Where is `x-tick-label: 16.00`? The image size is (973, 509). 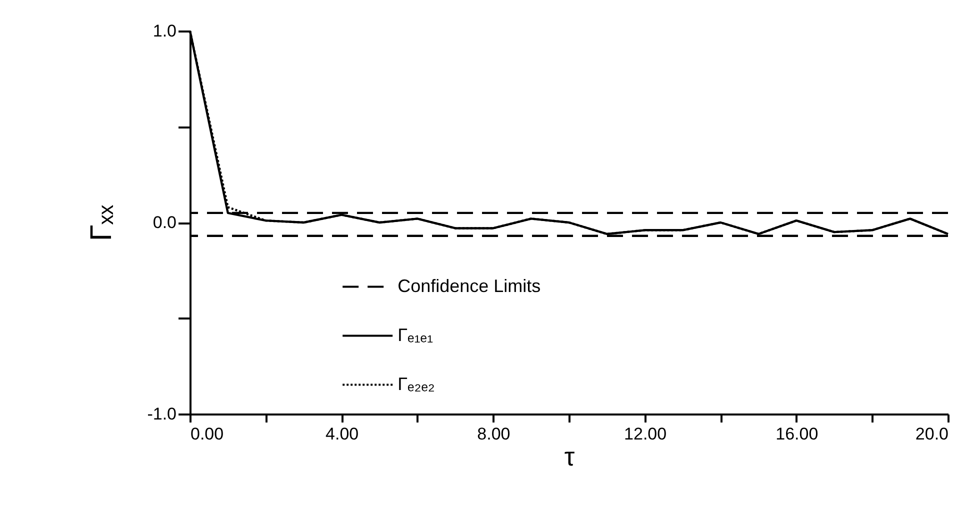
x-tick-label: 16.00 is located at coordinates (797, 434).